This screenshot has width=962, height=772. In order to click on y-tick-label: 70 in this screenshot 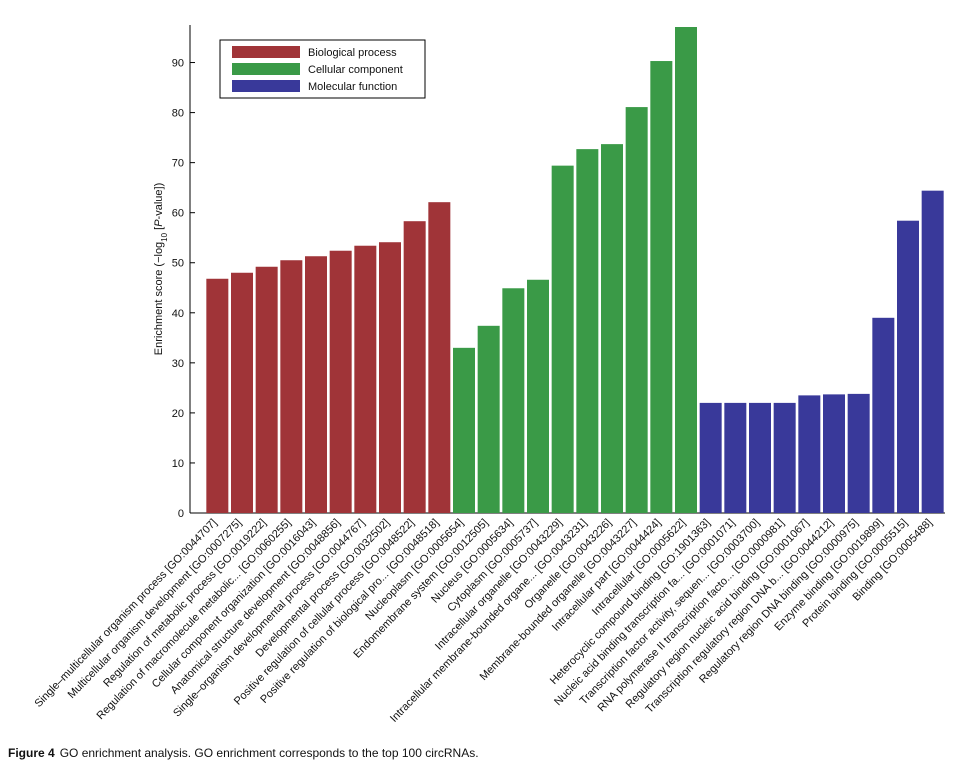, I will do `click(178, 164)`.